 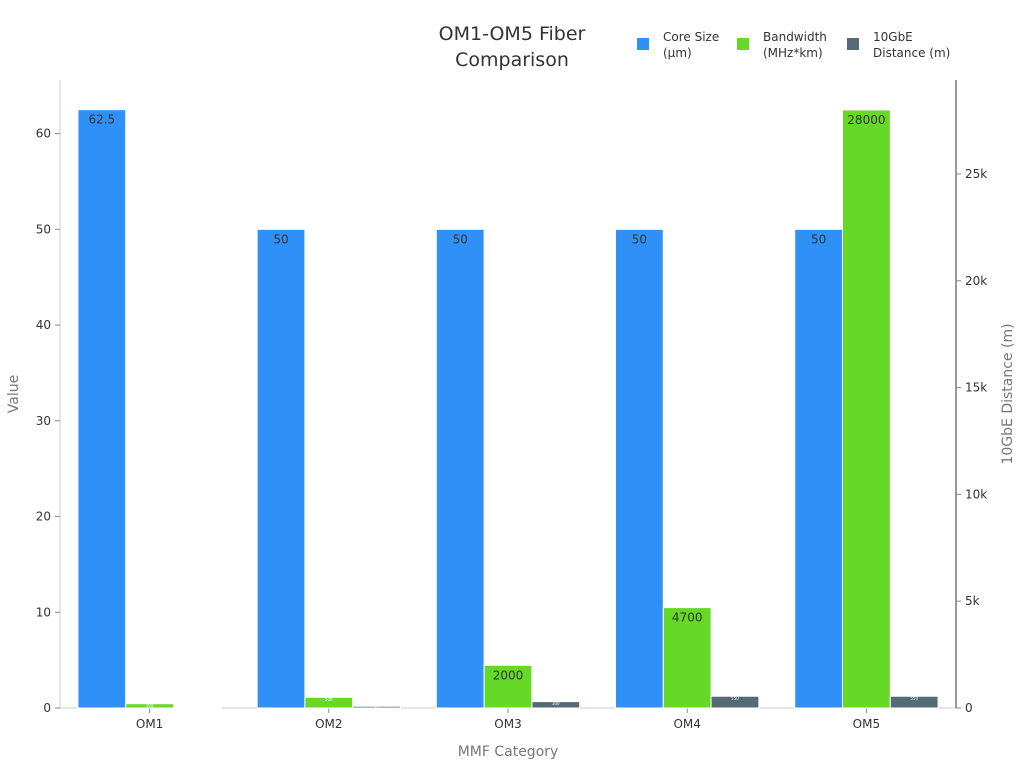 I want to click on legend-label: Core Size, so click(x=691, y=37).